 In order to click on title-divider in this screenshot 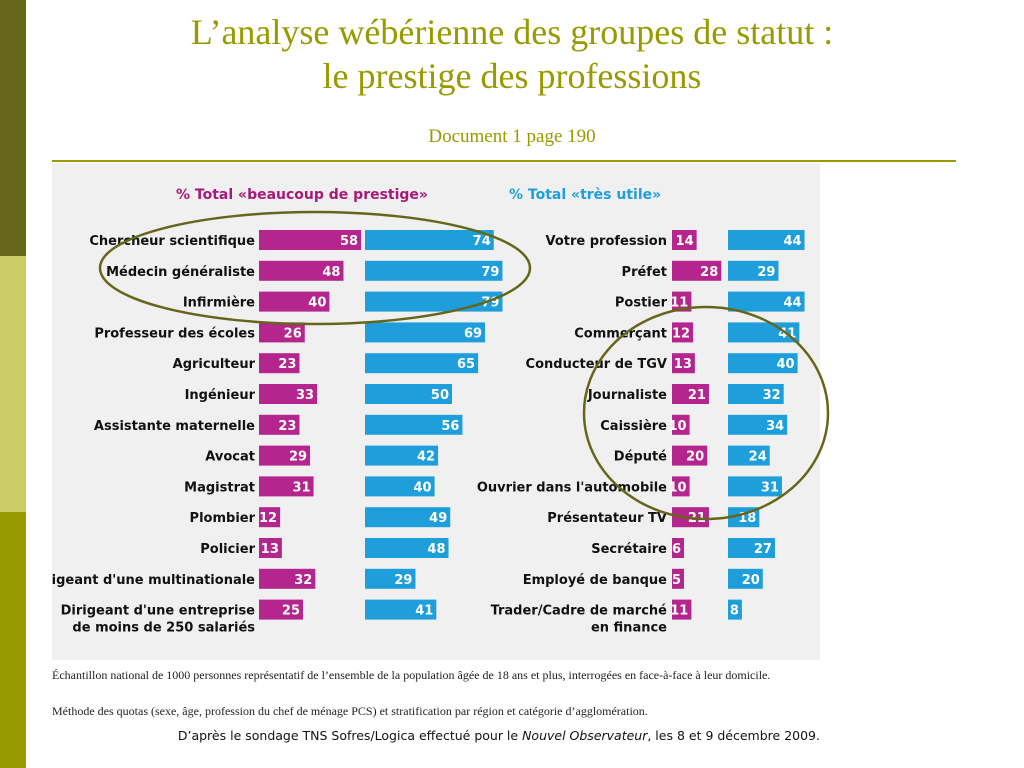, I will do `click(504, 161)`.